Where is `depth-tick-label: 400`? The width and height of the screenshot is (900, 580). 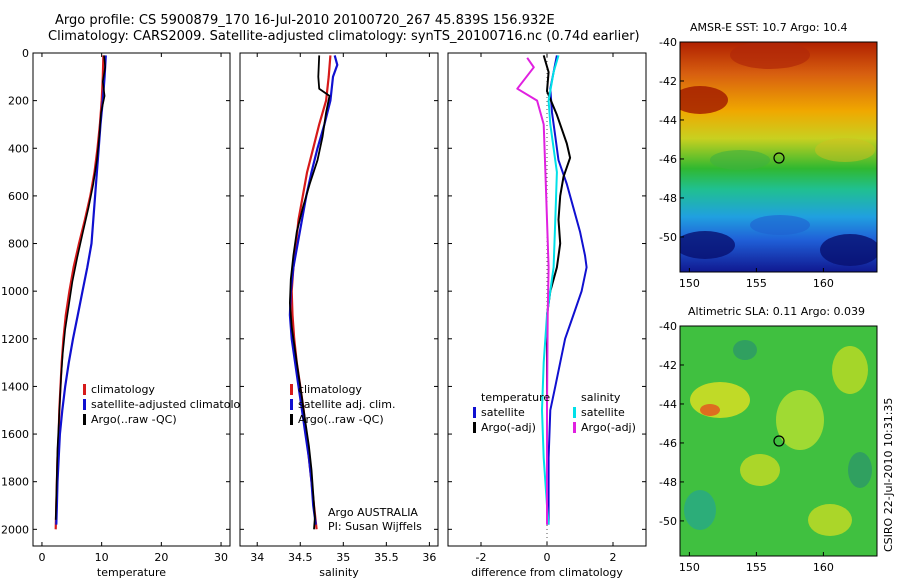 depth-tick-label: 400 is located at coordinates (18, 148).